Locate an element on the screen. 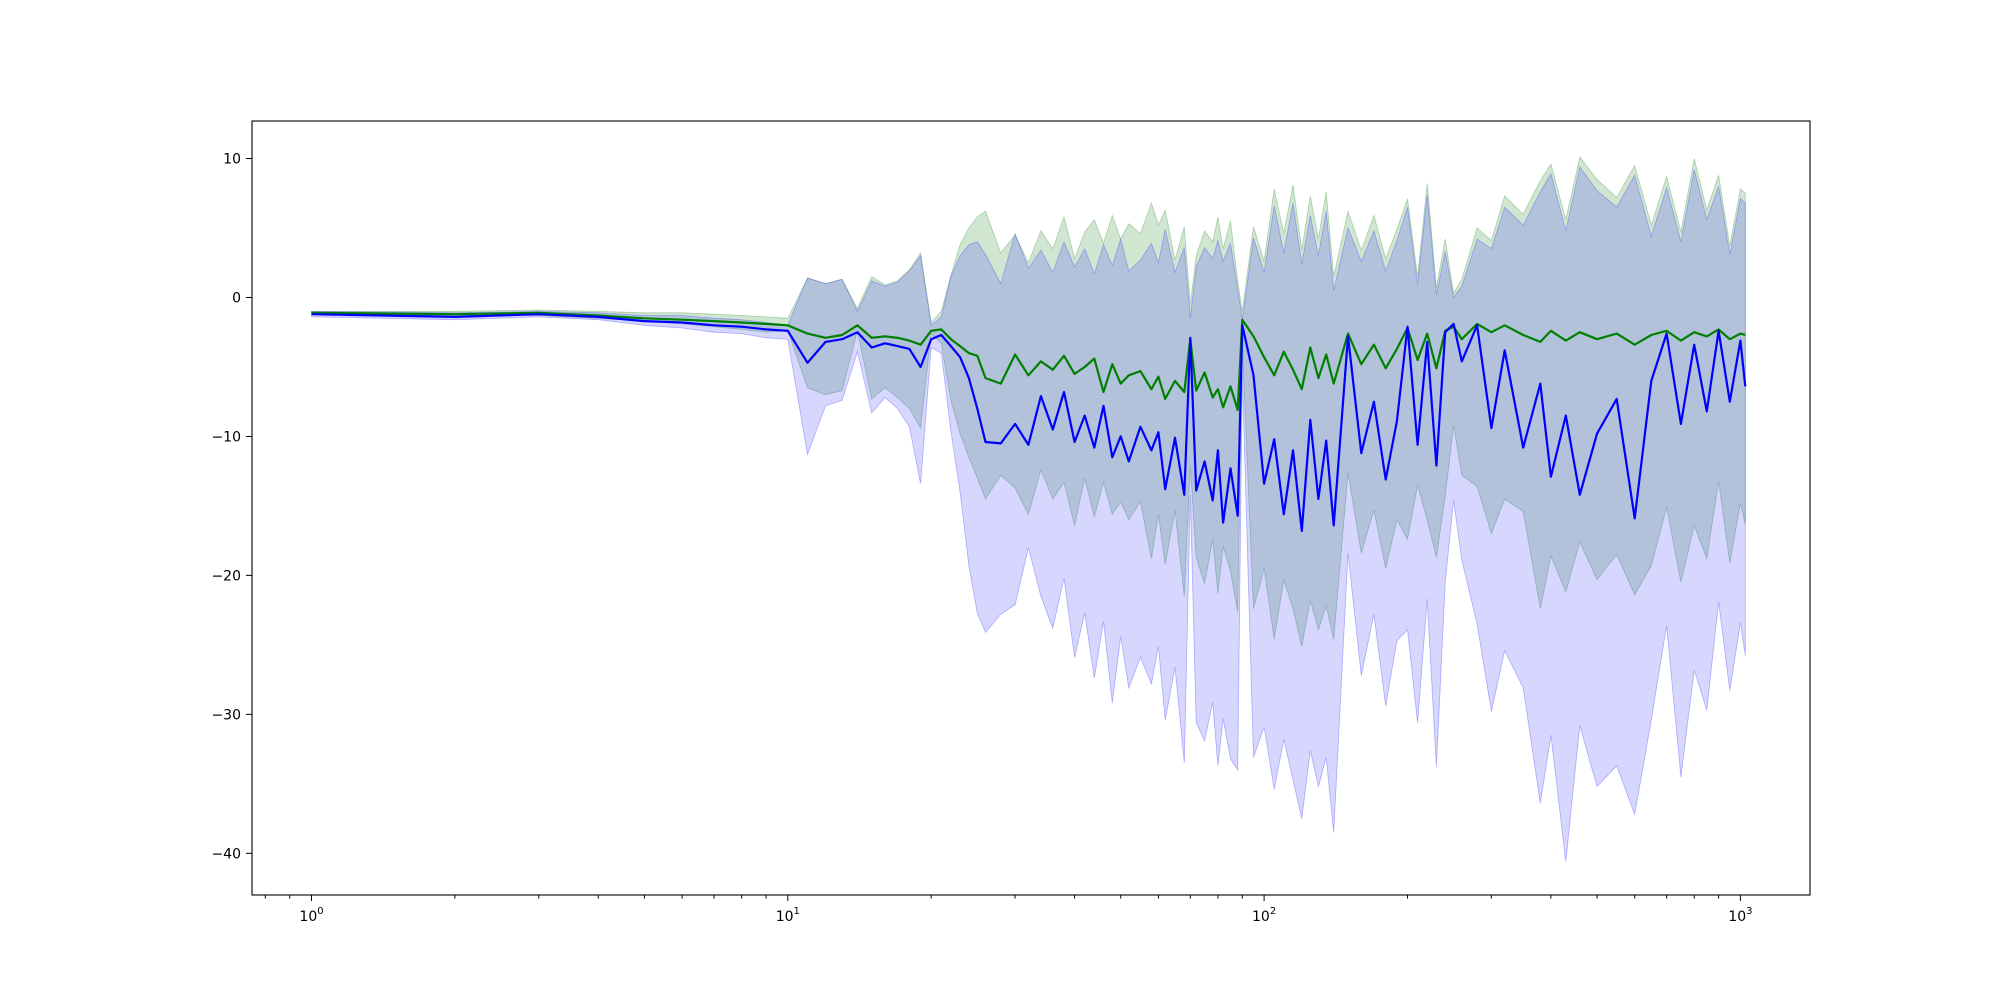 The height and width of the screenshot is (1000, 2000). x-tick-label: 10¹ is located at coordinates (788, 915).